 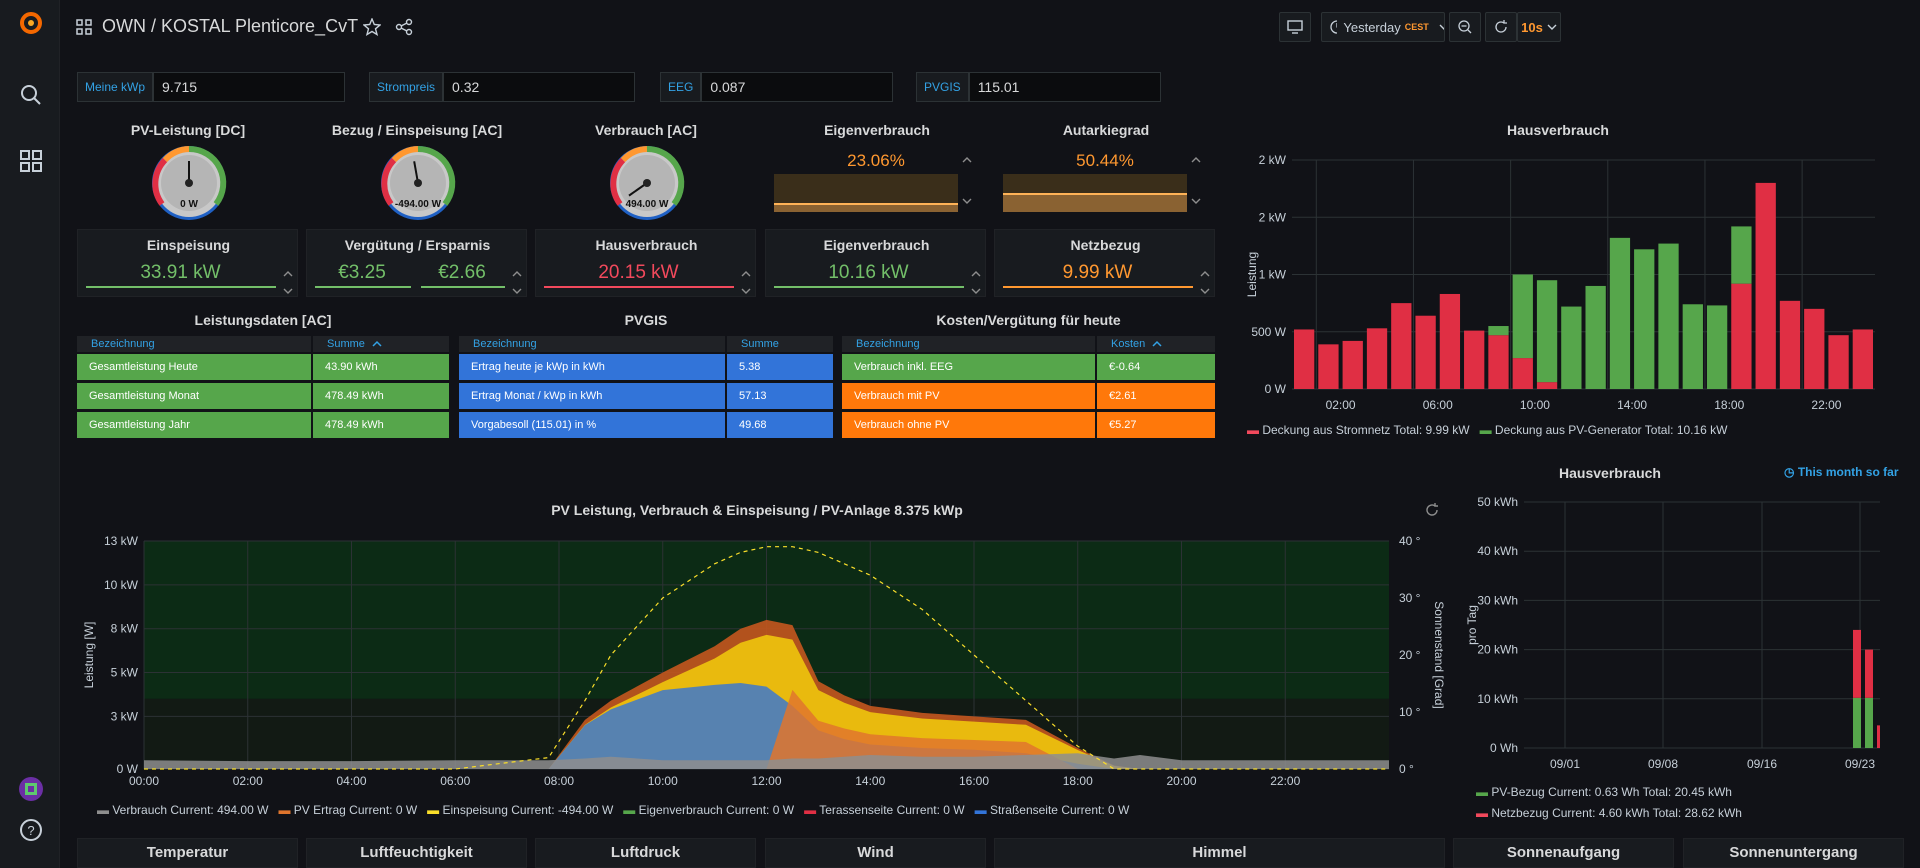 What do you see at coordinates (766, 761) in the screenshot?
I see `verbrauch-area` at bounding box center [766, 761].